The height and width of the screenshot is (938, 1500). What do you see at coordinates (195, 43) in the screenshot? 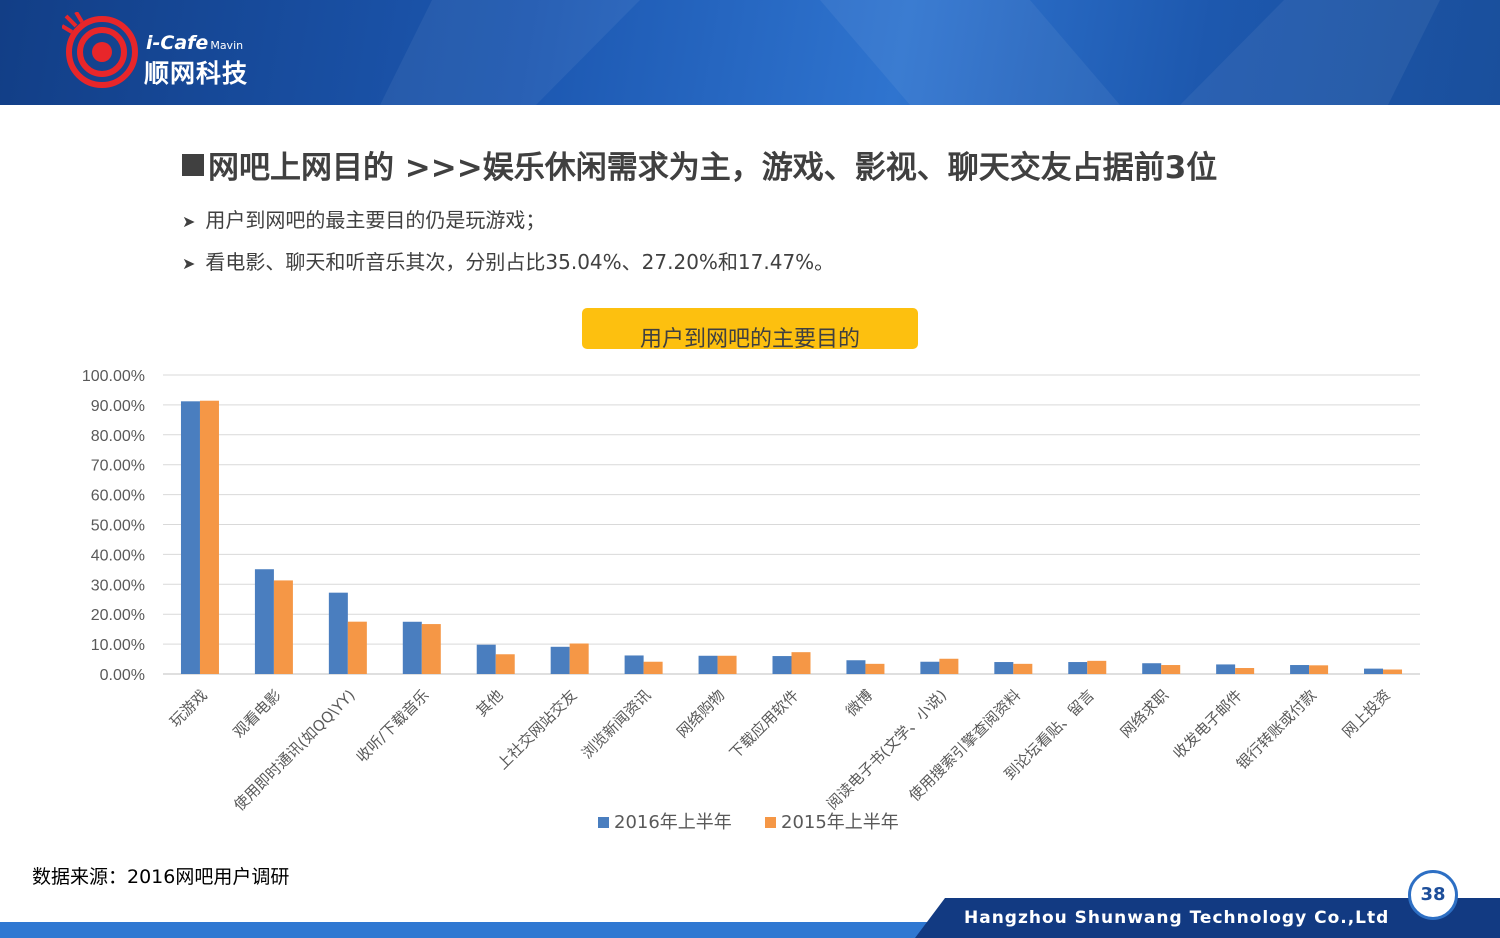
I see `logo-brand: i-Cafe Mavin` at bounding box center [195, 43].